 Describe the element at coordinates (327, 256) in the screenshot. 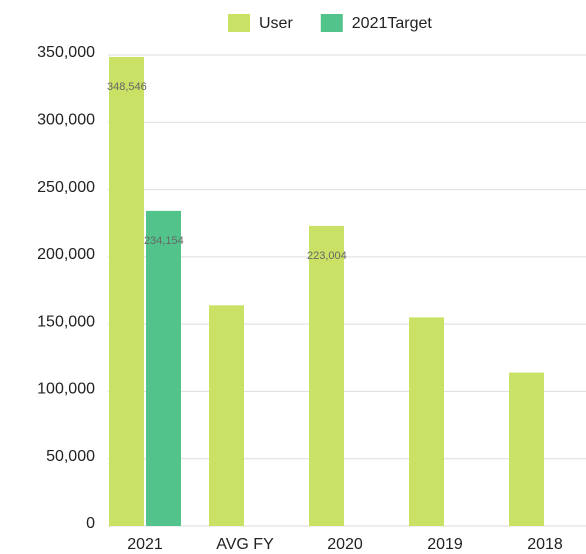

I see `value-label: 223,004` at that location.